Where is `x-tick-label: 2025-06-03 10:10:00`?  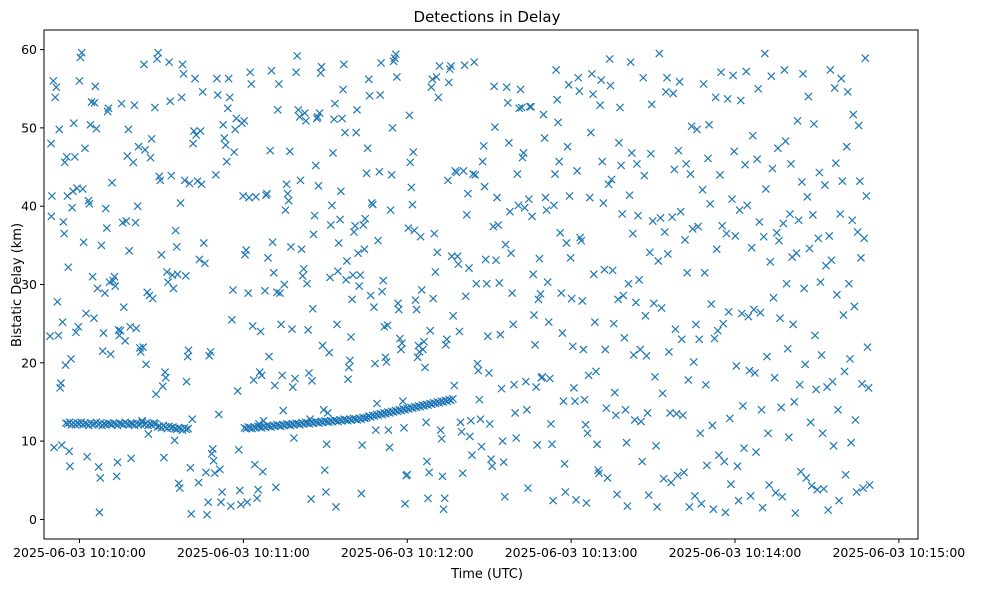 x-tick-label: 2025-06-03 10:10:00 is located at coordinates (79, 552).